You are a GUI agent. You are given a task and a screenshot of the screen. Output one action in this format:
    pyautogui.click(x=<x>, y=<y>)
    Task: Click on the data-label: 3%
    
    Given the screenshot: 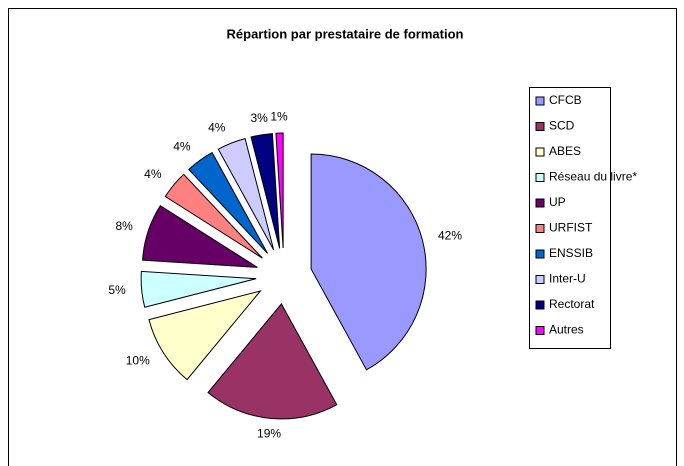 What is the action you would take?
    pyautogui.click(x=259, y=118)
    